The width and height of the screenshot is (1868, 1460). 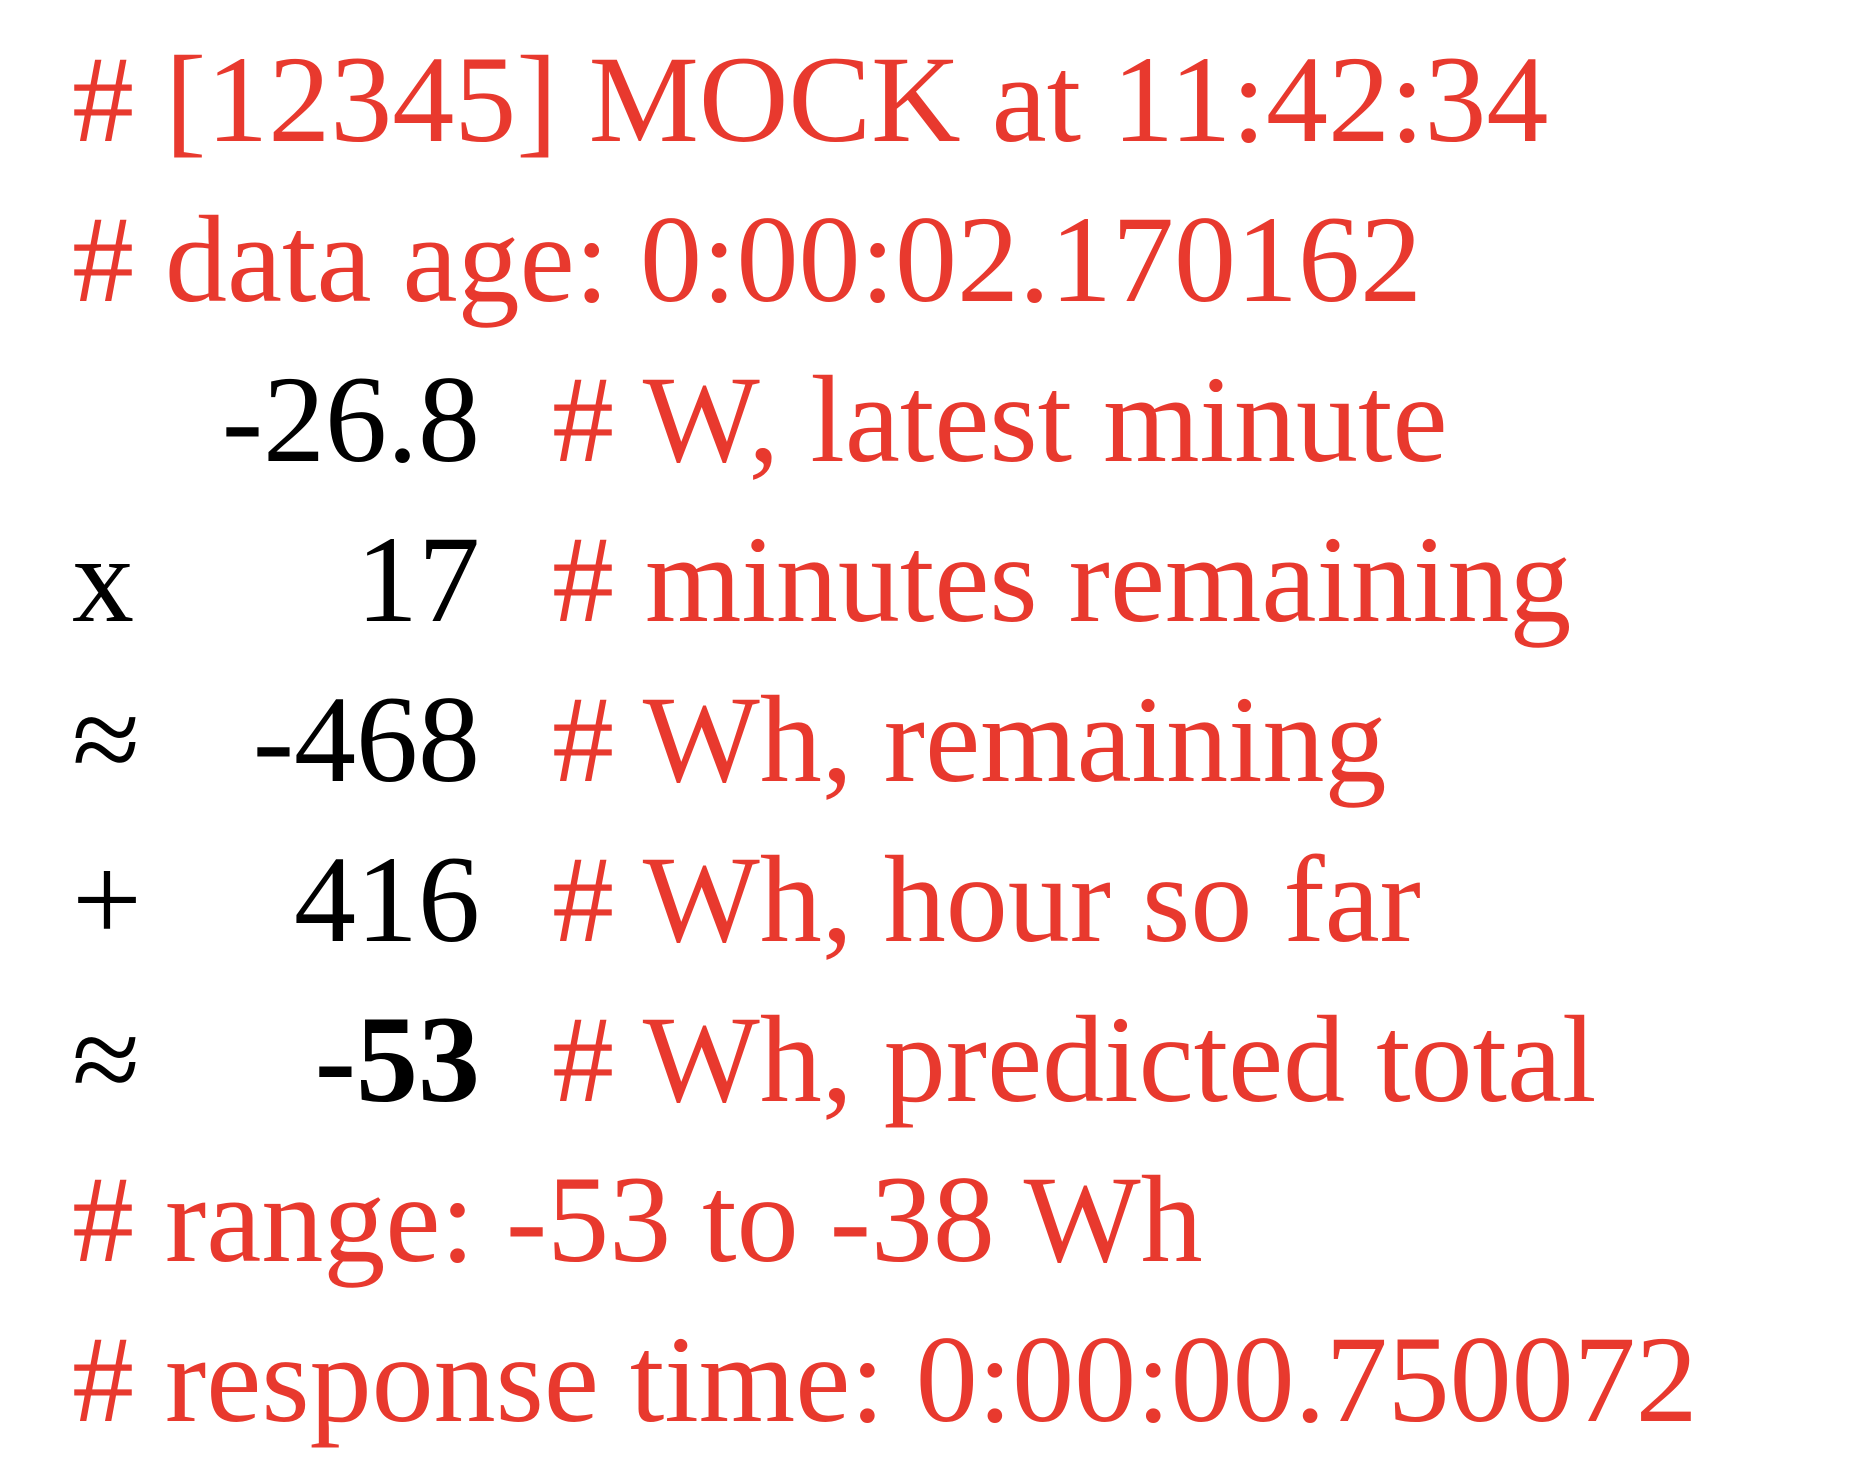 I want to click on calc-value: 416, so click(x=387, y=899).